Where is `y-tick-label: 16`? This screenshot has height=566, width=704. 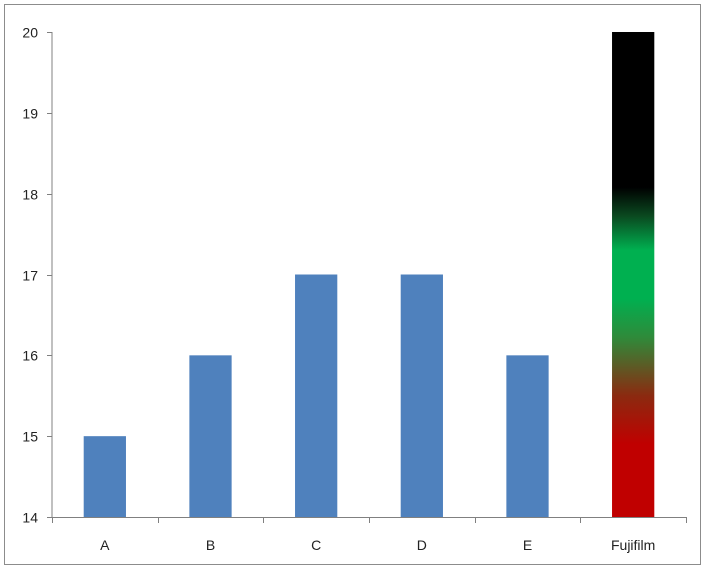
y-tick-label: 16 is located at coordinates (30, 356).